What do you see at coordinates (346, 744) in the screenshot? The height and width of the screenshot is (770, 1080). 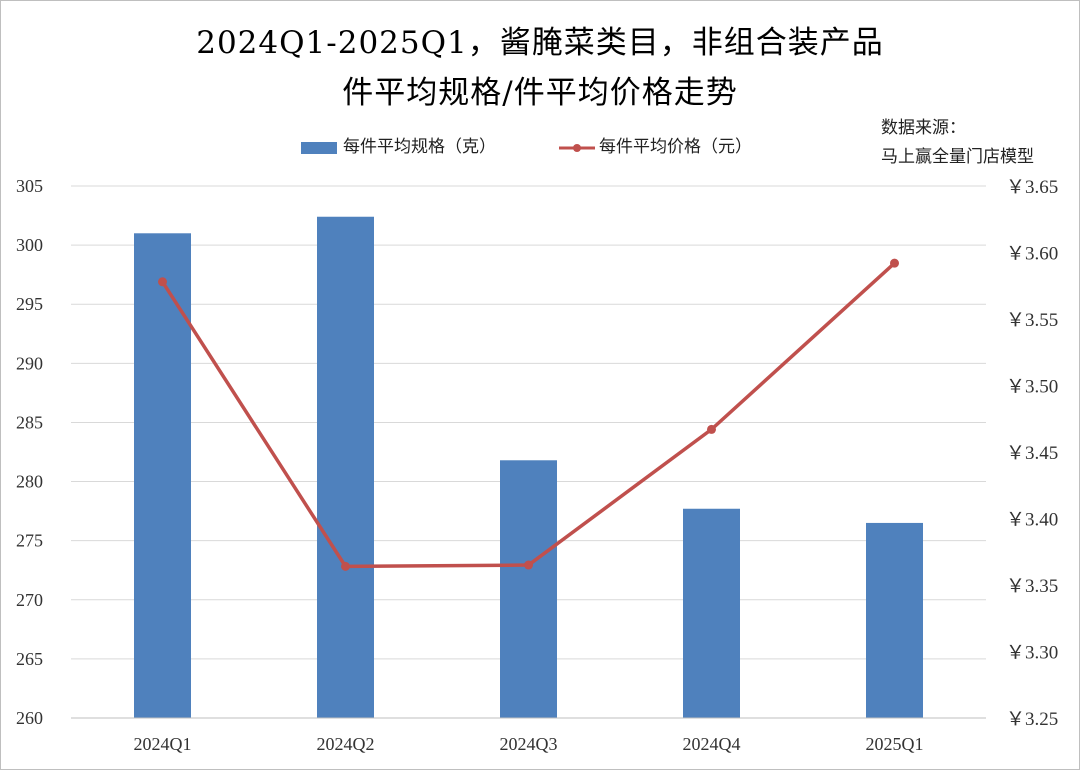 I see `x-tick-label: 2024Q2` at bounding box center [346, 744].